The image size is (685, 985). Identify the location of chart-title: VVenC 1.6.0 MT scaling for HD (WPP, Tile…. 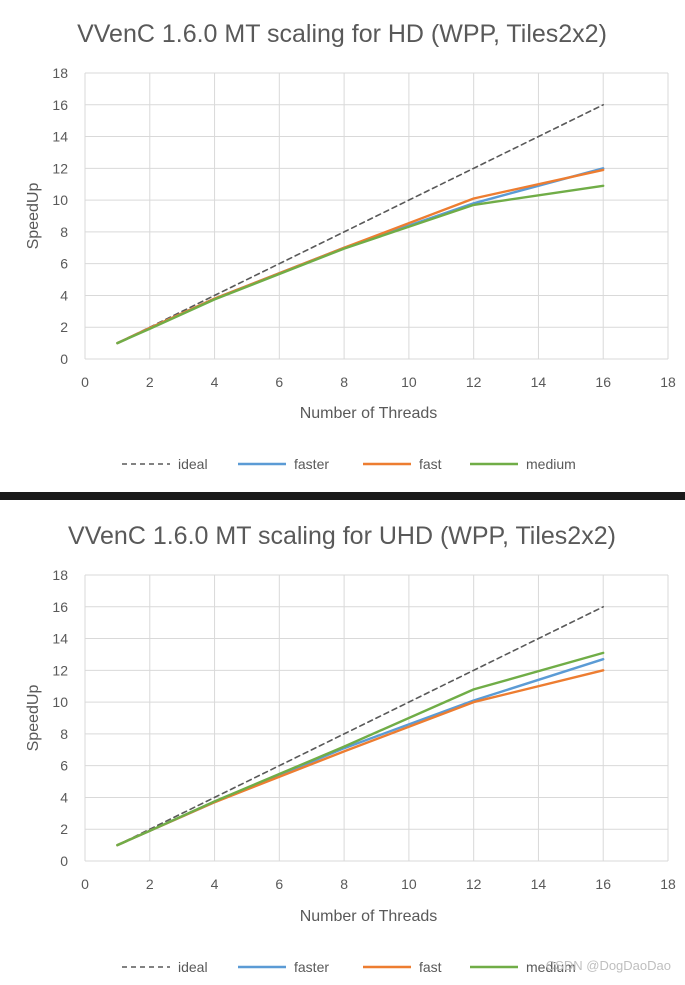
(342, 34).